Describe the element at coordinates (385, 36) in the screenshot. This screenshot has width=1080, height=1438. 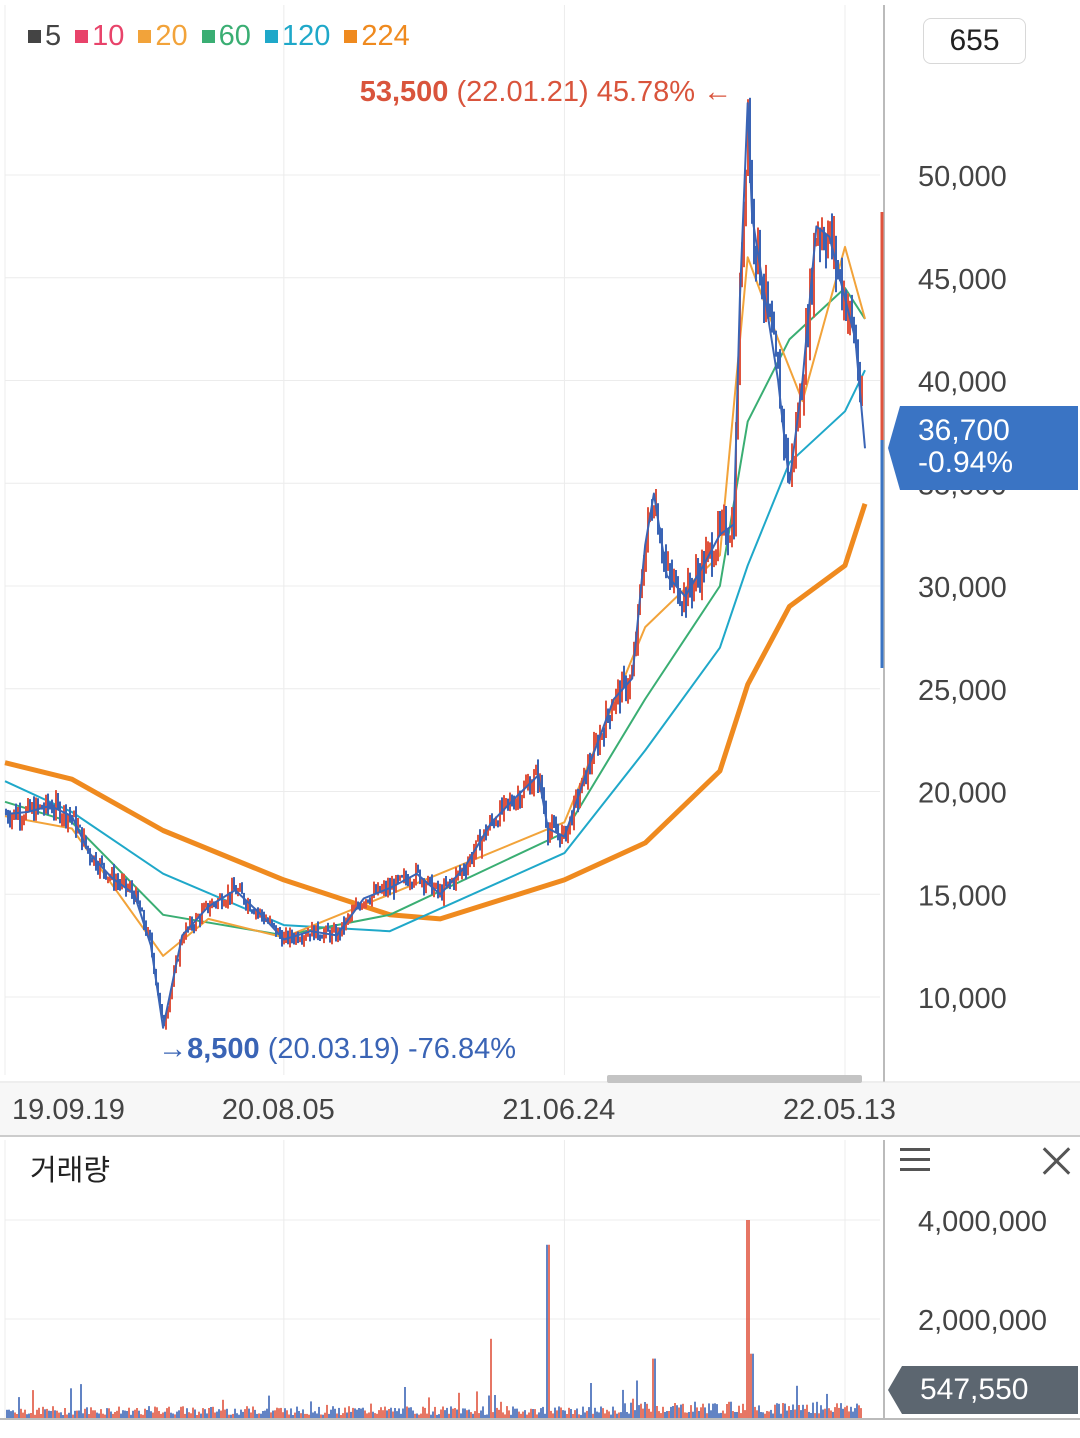
I see `legend-label: 224` at that location.